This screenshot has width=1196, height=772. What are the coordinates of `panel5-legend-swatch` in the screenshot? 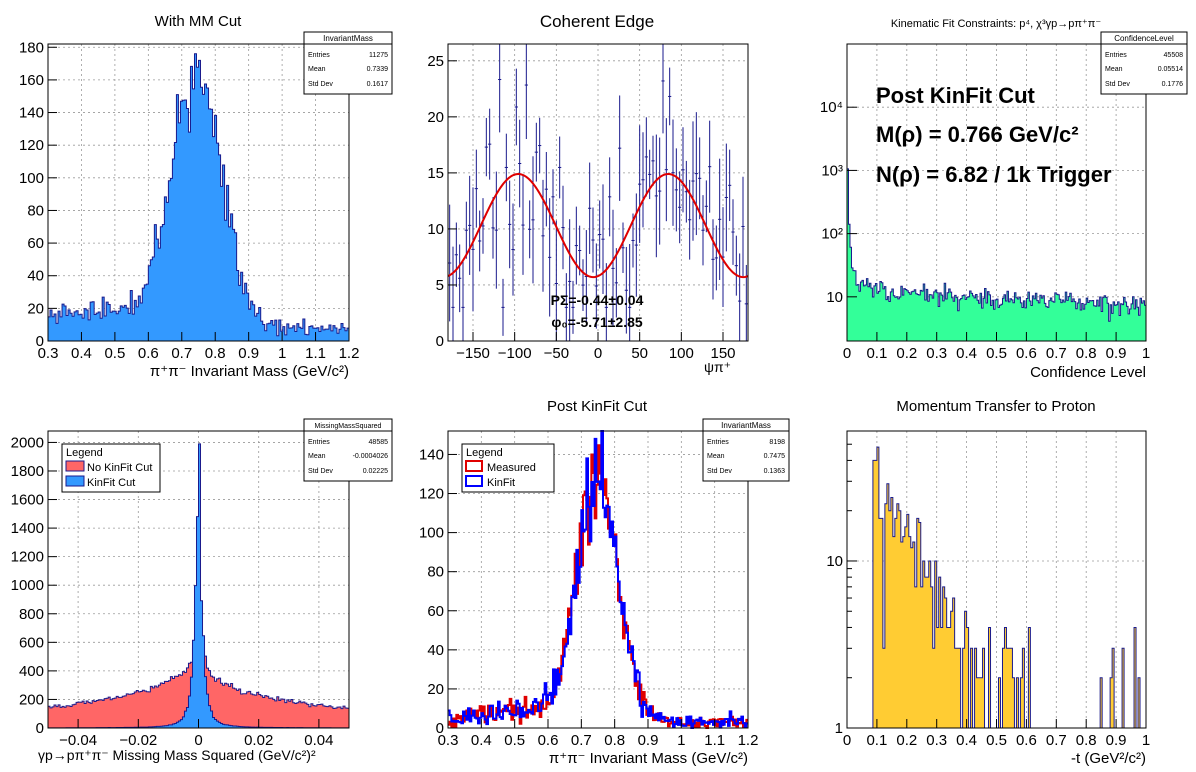 It's located at (474, 481).